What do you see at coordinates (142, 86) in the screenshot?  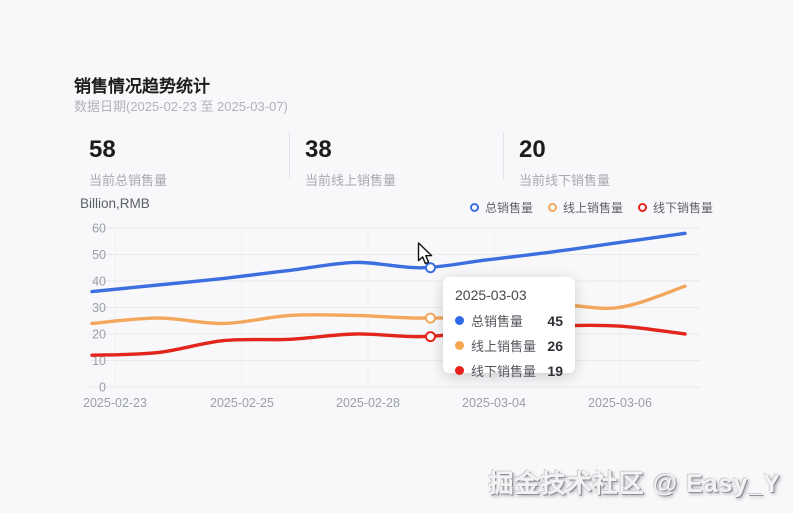 I see `page-title: 销售情况趋势统计` at bounding box center [142, 86].